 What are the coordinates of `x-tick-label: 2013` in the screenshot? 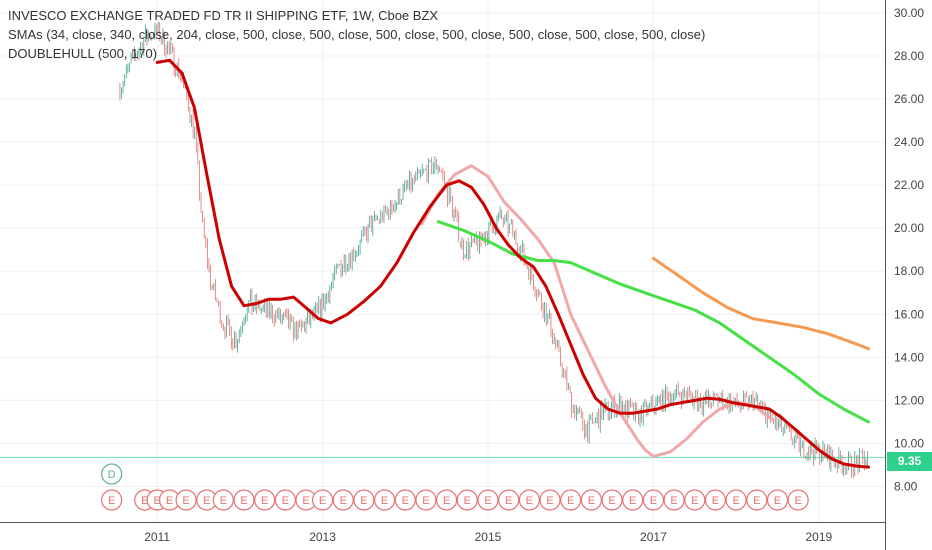 It's located at (322, 537).